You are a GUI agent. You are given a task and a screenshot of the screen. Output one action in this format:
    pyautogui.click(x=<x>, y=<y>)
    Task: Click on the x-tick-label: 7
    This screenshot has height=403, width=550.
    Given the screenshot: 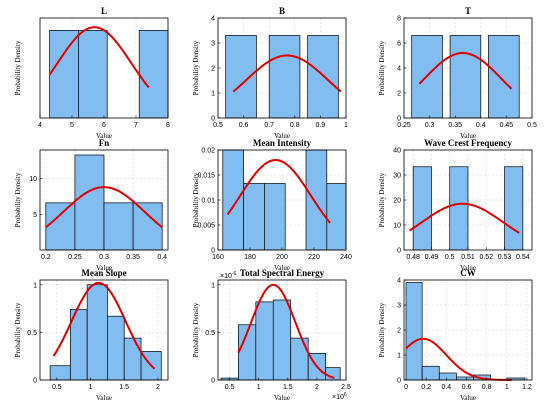 What is the action you would take?
    pyautogui.click(x=136, y=125)
    